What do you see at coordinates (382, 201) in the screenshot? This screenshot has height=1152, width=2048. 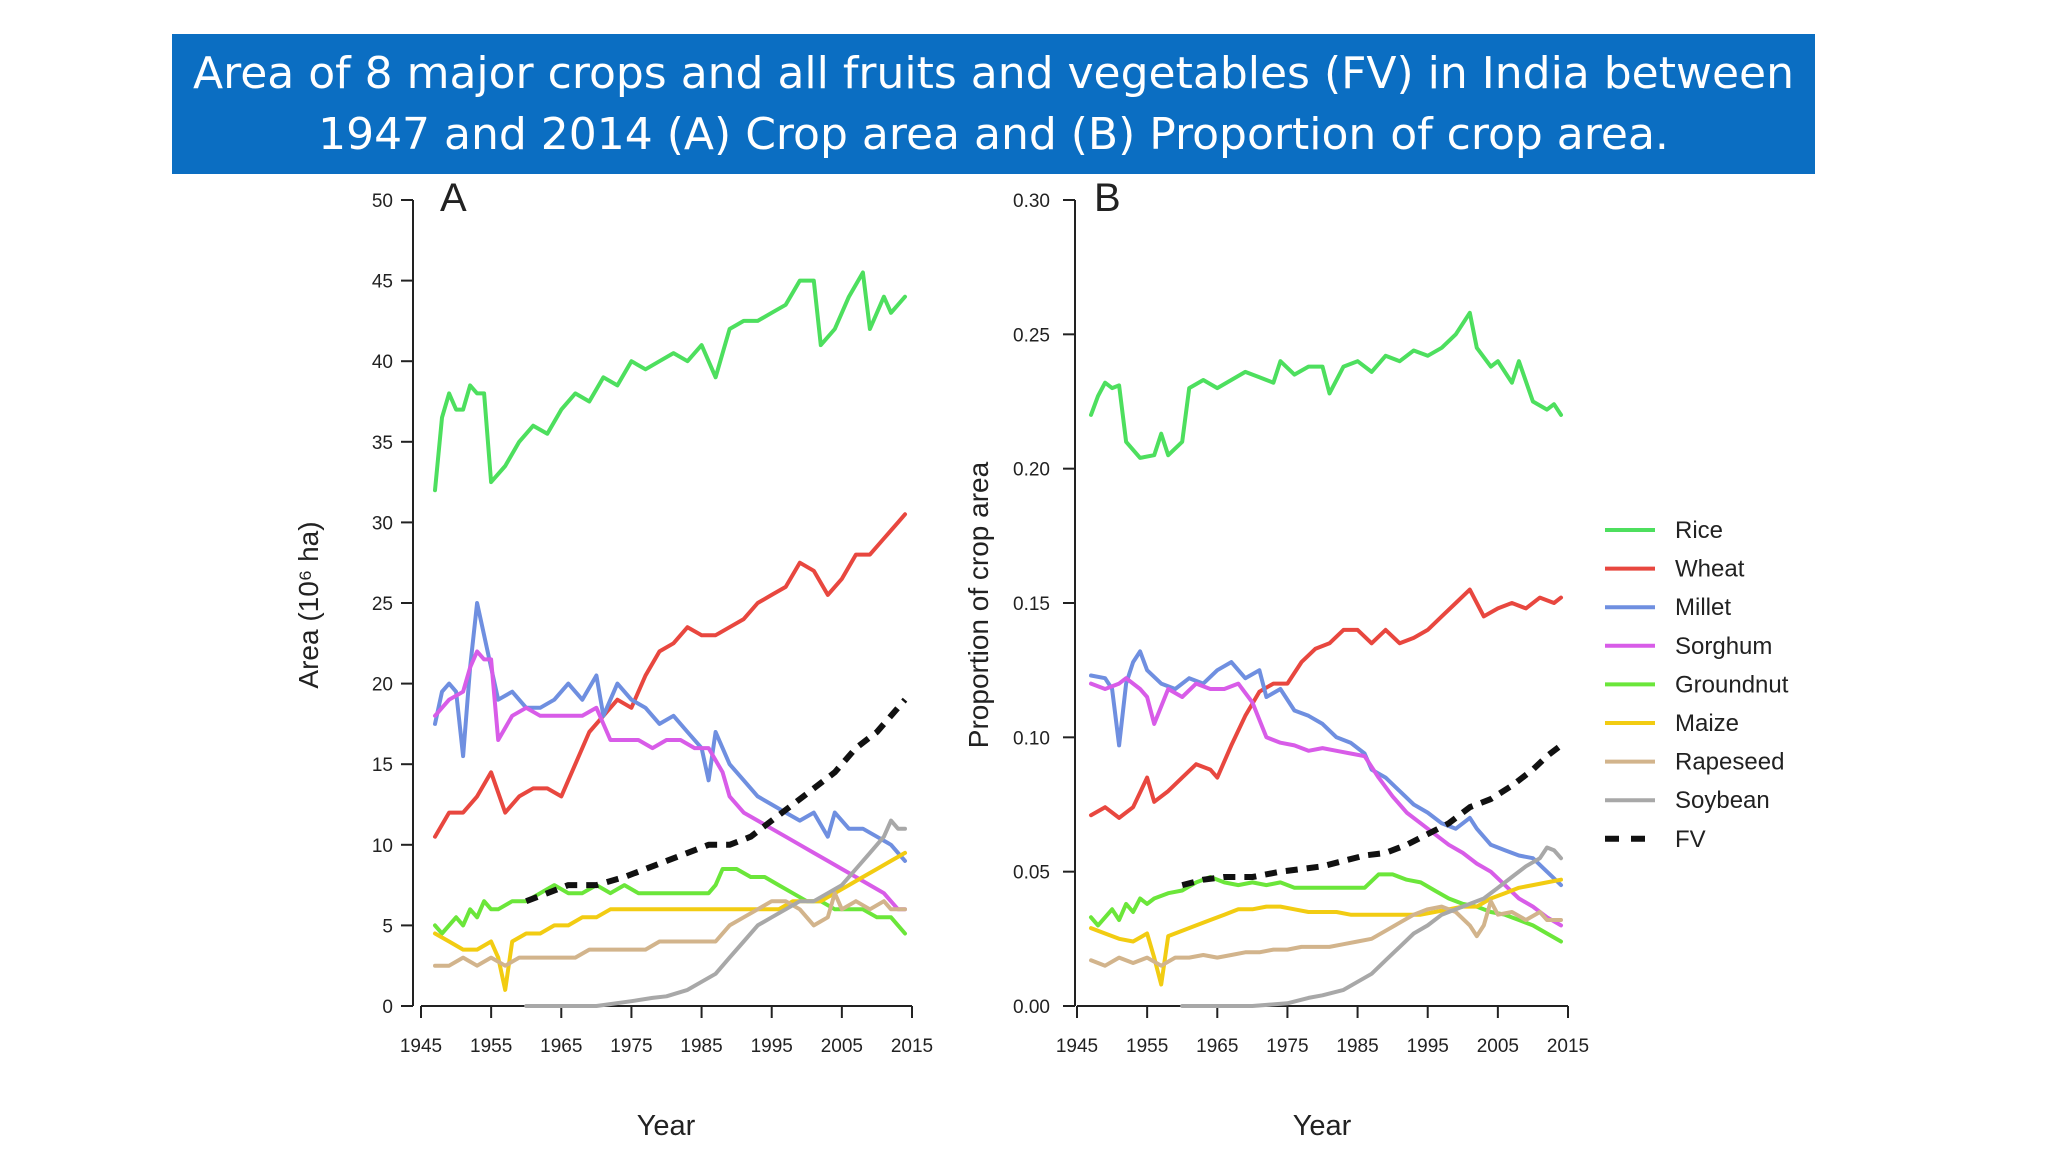 I see `panel-a-y-tick-label: 50` at bounding box center [382, 201].